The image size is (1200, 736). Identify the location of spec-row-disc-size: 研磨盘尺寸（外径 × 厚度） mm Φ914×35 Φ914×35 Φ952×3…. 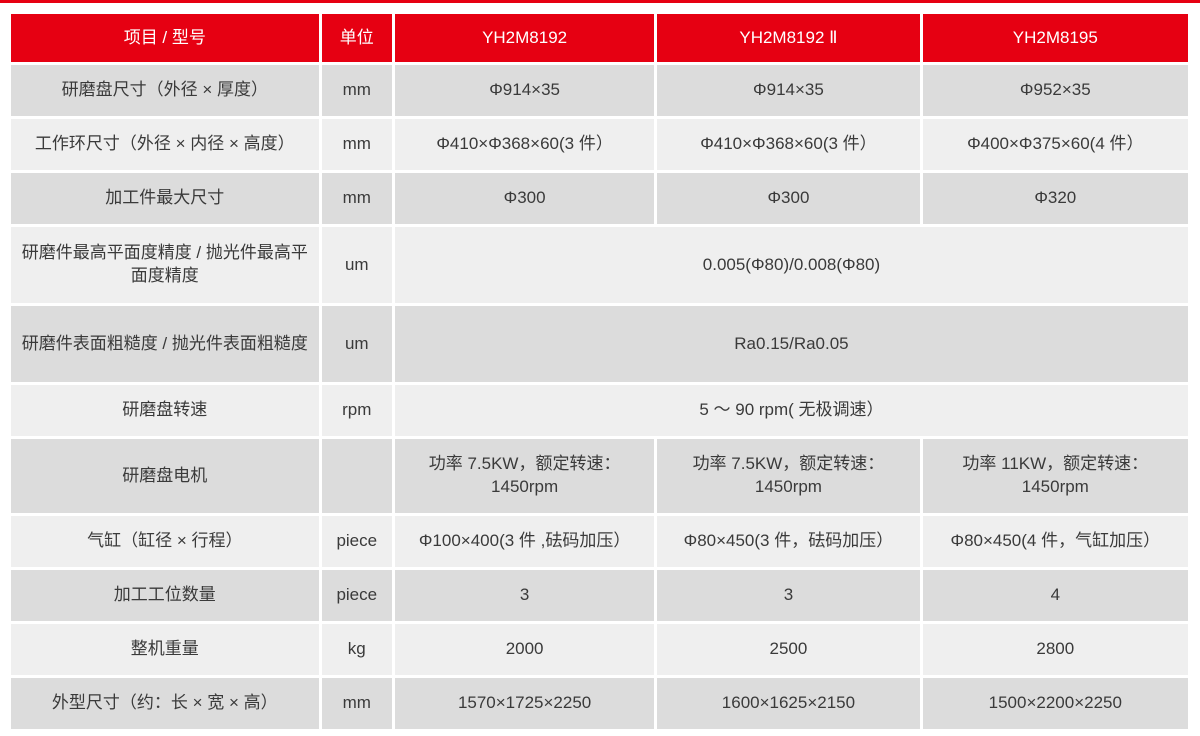
(599, 90).